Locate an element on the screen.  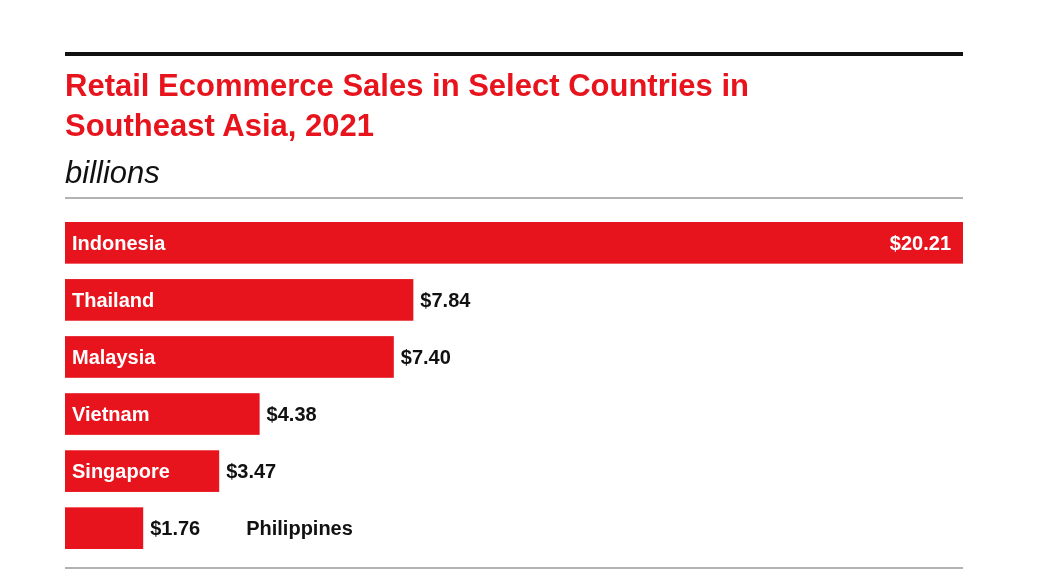
y-tick-label: Singapore is located at coordinates (121, 471).